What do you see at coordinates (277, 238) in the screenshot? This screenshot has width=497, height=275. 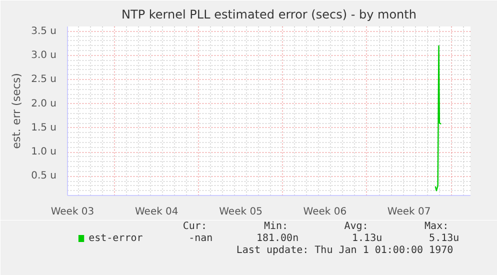 I see `text: 181.00n` at bounding box center [277, 238].